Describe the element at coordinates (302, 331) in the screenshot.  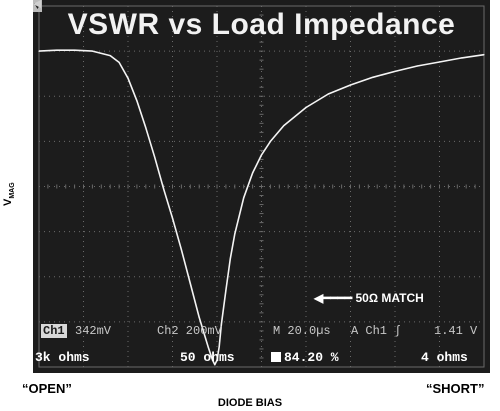
I see `timebase: M 20.0µs` at that location.